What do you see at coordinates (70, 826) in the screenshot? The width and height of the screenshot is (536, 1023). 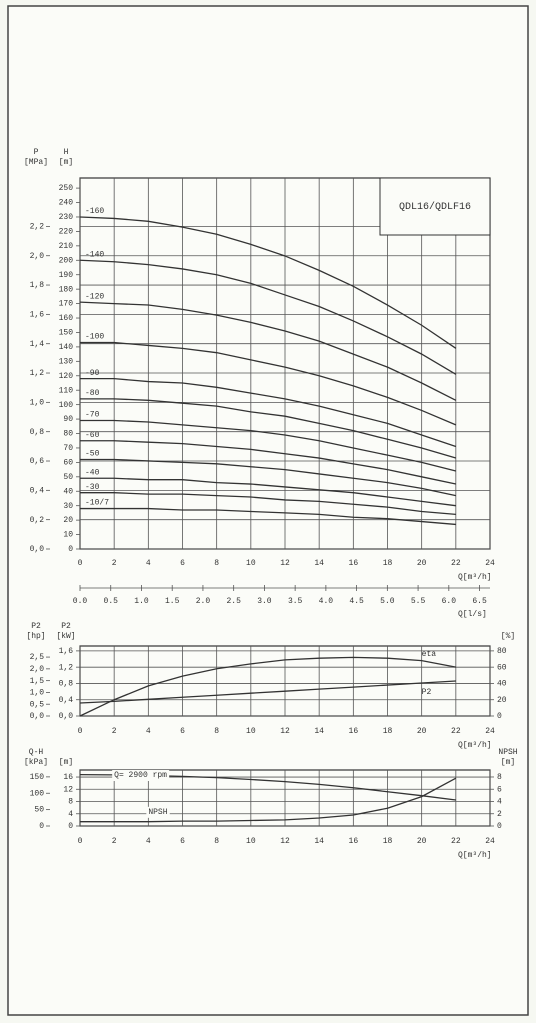 I see `y-tick-label: 0` at bounding box center [70, 826].